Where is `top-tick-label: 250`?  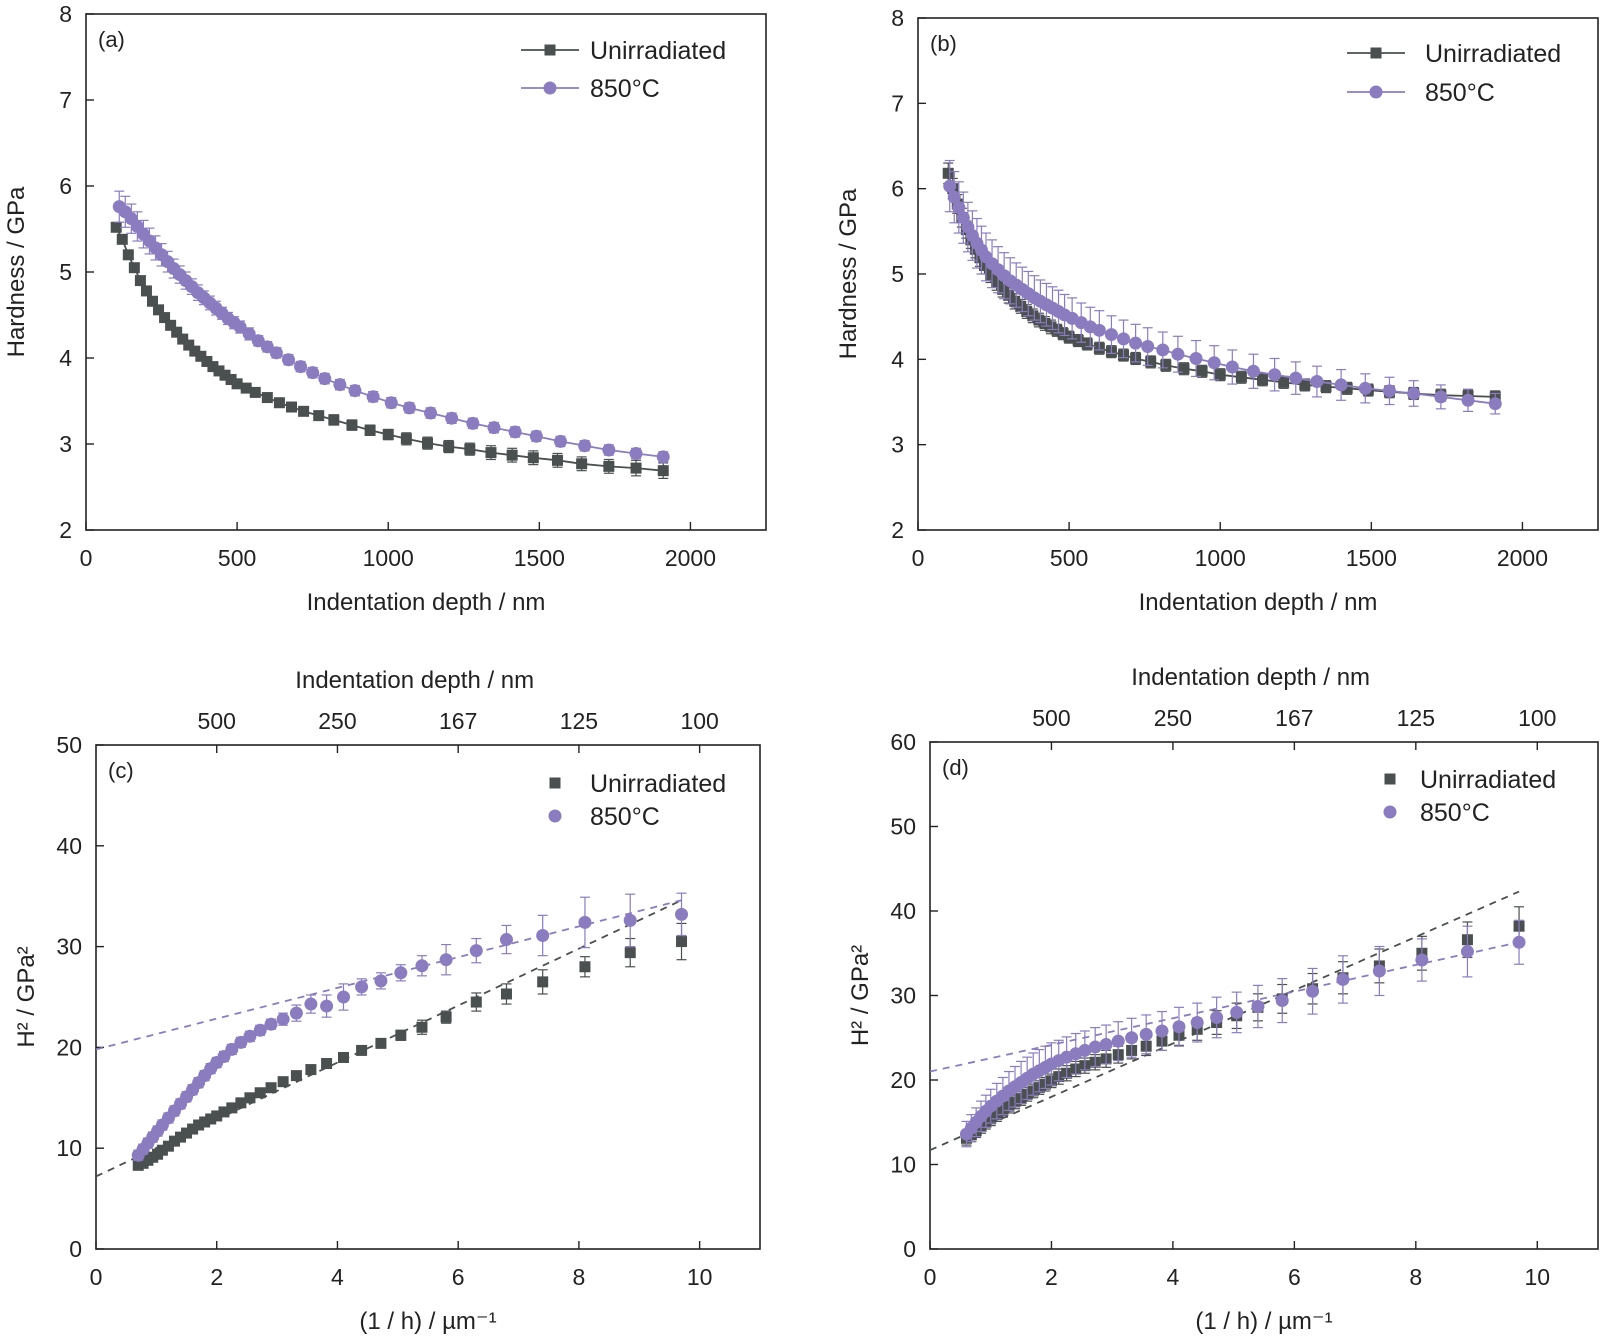
top-tick-label: 250 is located at coordinates (1173, 718).